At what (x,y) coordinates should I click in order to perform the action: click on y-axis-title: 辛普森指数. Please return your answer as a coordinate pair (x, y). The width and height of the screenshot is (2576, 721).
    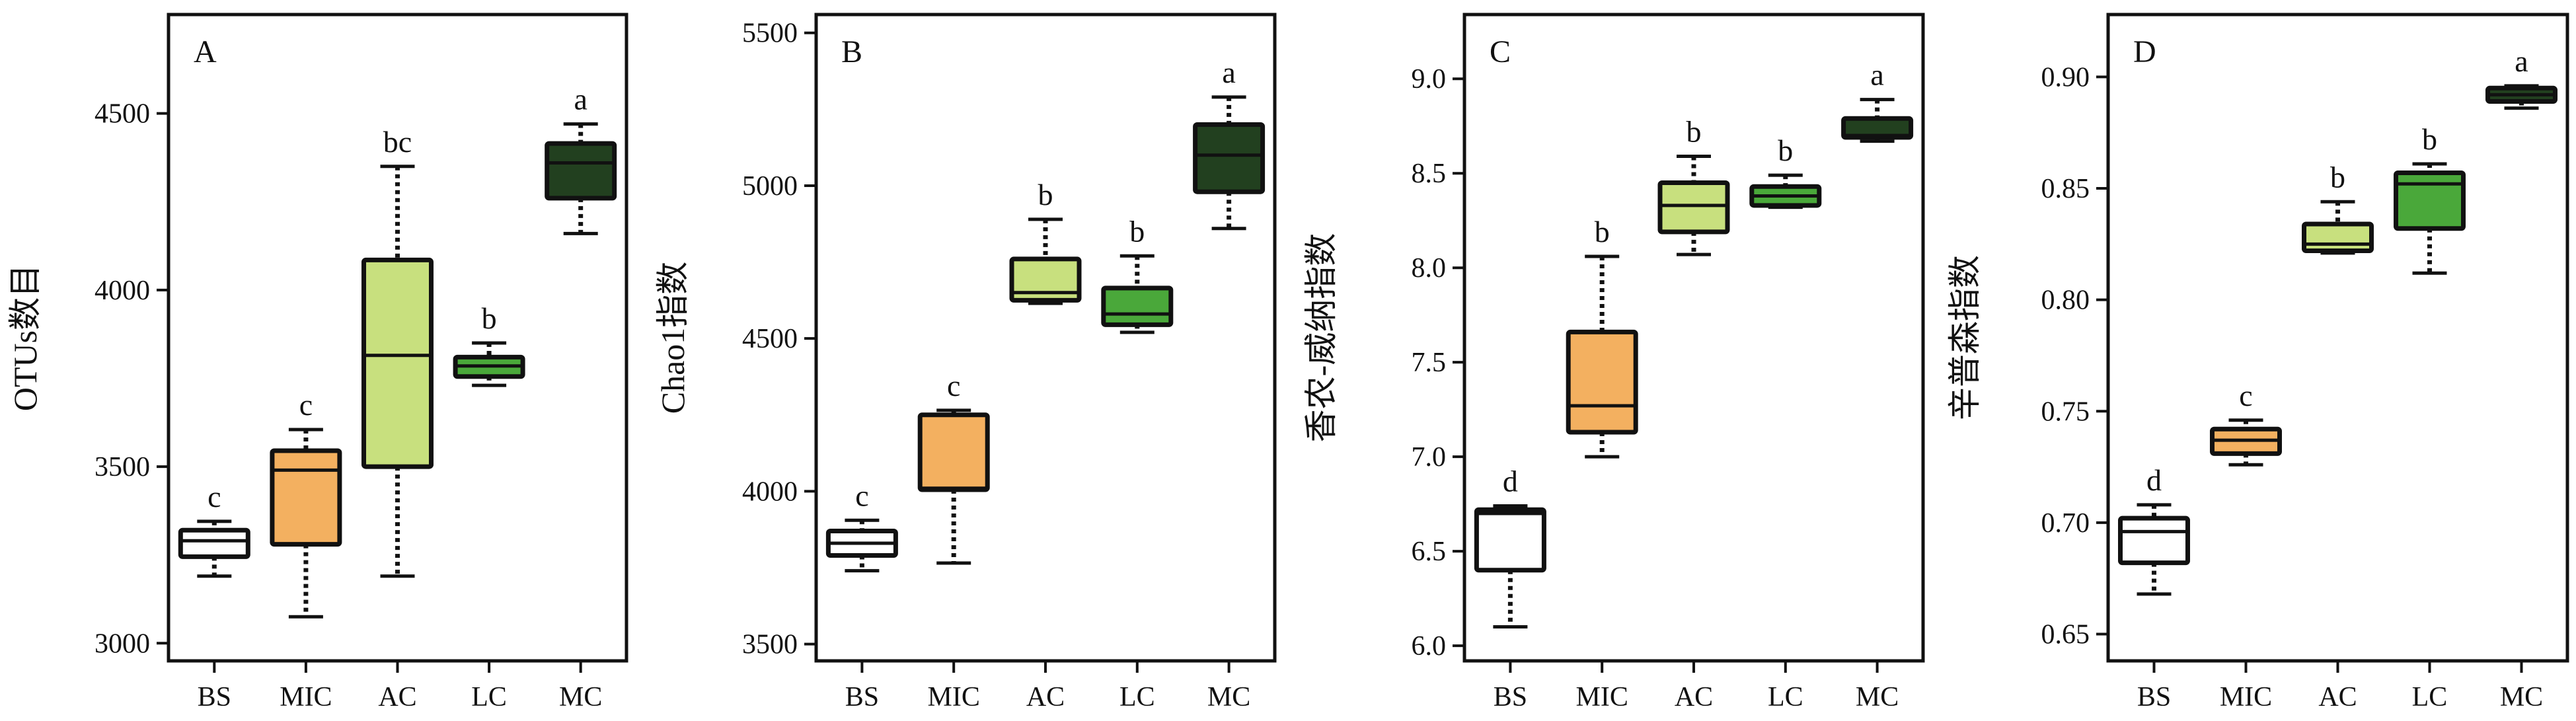
    Looking at the image, I should click on (1965, 337).